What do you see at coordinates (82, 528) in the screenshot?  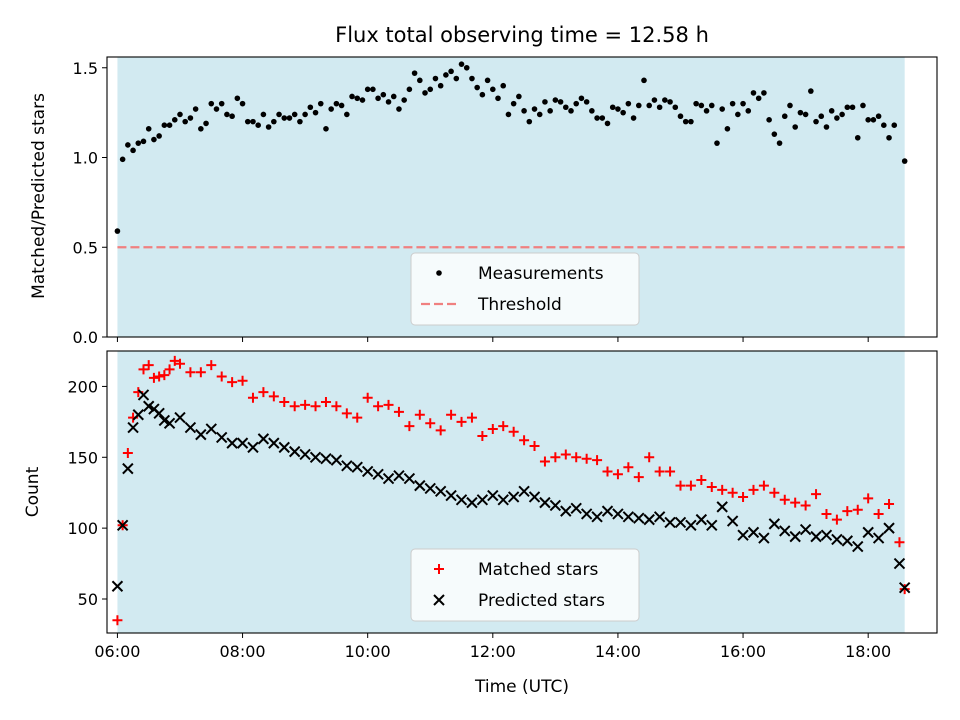 I see `y-tick-label: 100` at bounding box center [82, 528].